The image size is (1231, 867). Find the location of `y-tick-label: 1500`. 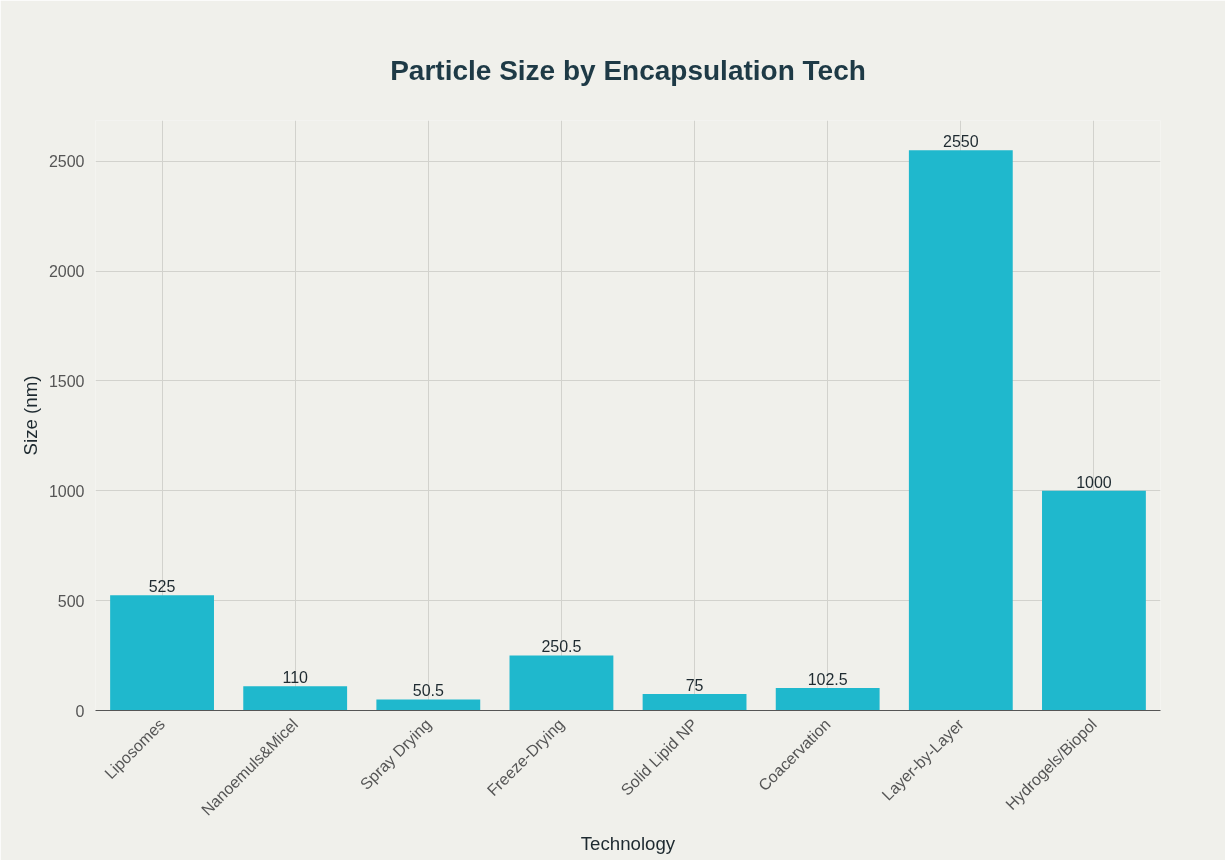

y-tick-label: 1500 is located at coordinates (66, 381).